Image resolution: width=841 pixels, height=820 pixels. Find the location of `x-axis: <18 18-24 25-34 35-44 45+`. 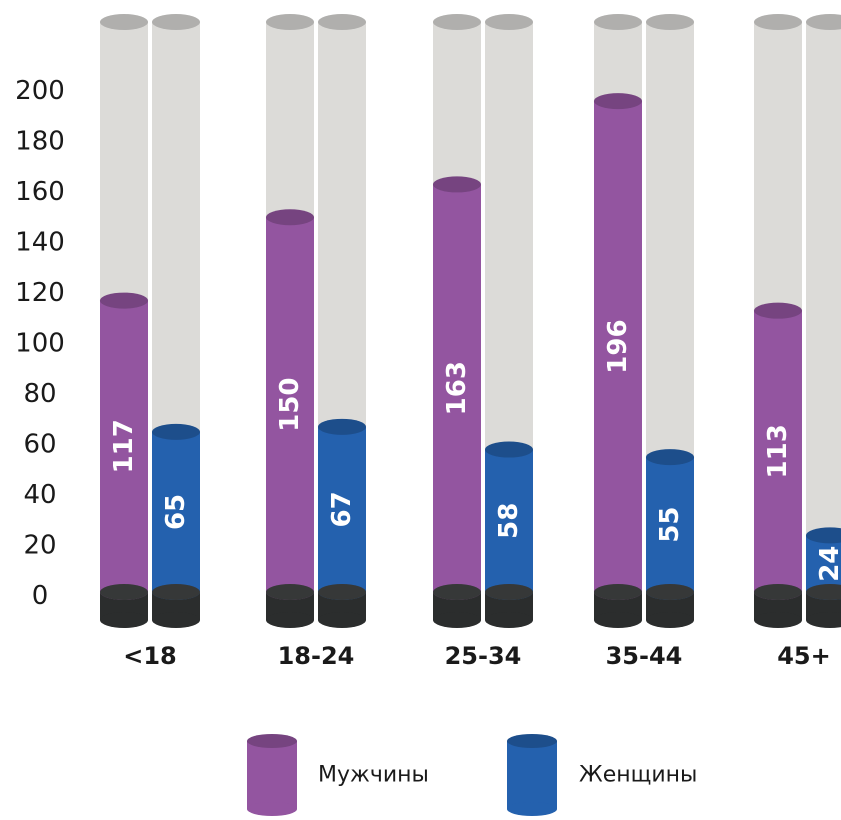

x-axis: <18 18-24 25-34 35-44 45+ is located at coordinates (477, 656).